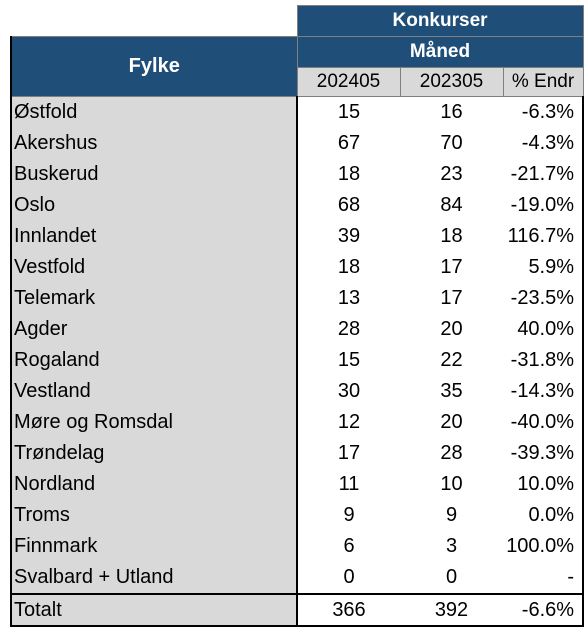 The height and width of the screenshot is (642, 588). I want to click on table-row: Agder 28 20 40.0%, so click(297, 329).